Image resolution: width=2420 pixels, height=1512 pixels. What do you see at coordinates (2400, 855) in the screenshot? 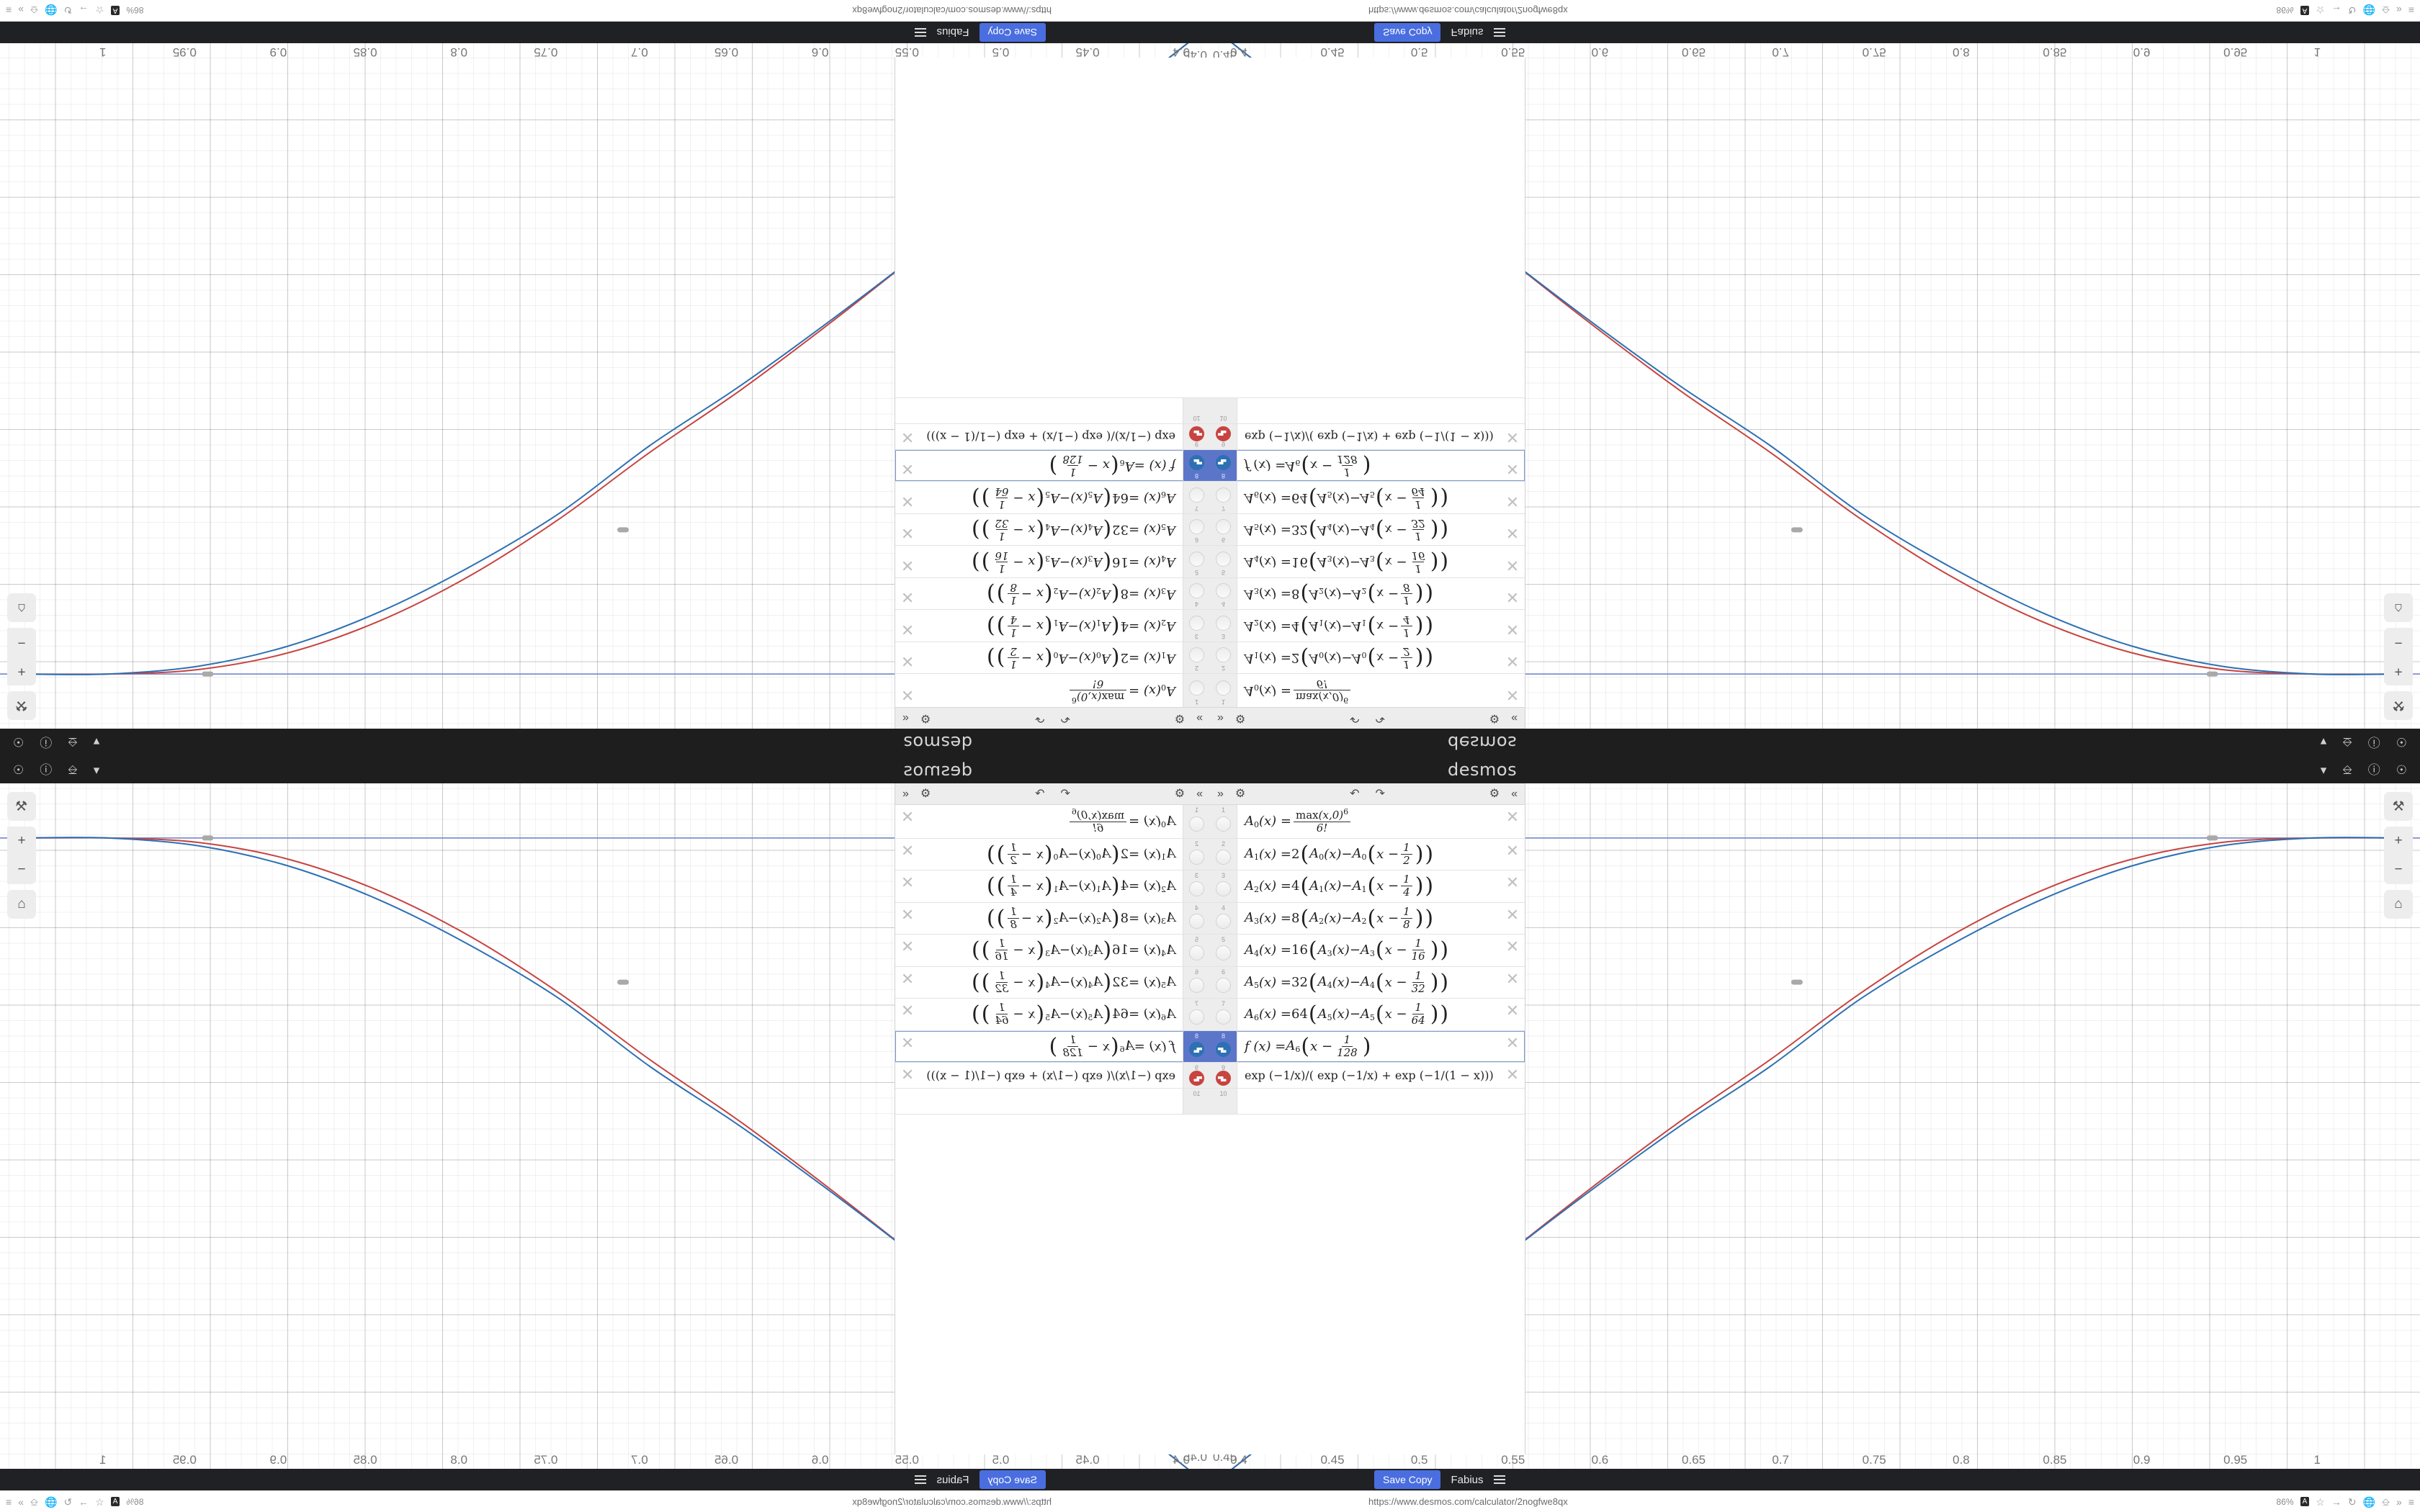
I see `zoom-group: + −` at bounding box center [2400, 855].